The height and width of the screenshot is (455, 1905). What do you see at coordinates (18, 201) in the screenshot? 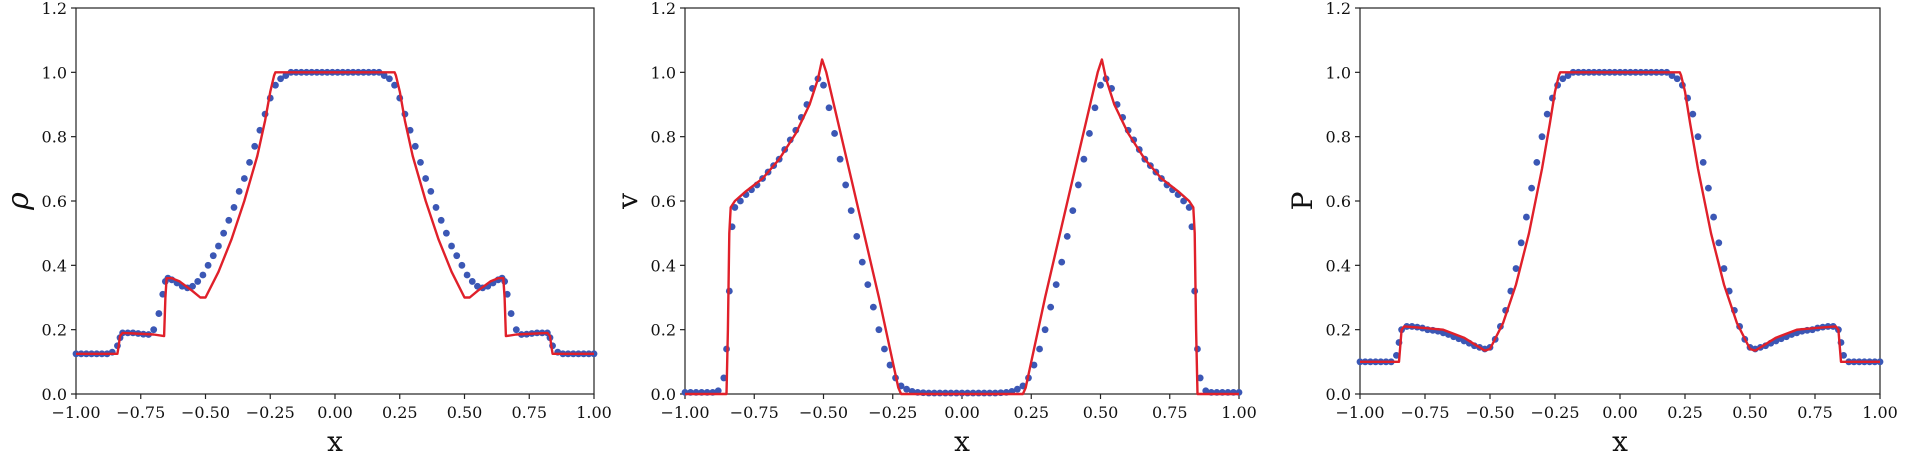
I see `y-axis-label: ρ` at bounding box center [18, 201].